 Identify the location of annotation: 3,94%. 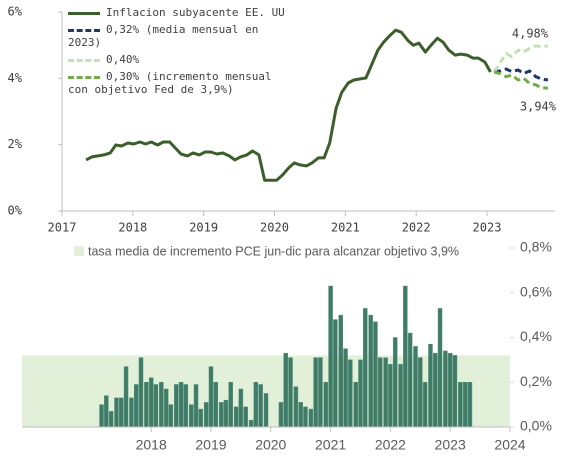
(538, 107).